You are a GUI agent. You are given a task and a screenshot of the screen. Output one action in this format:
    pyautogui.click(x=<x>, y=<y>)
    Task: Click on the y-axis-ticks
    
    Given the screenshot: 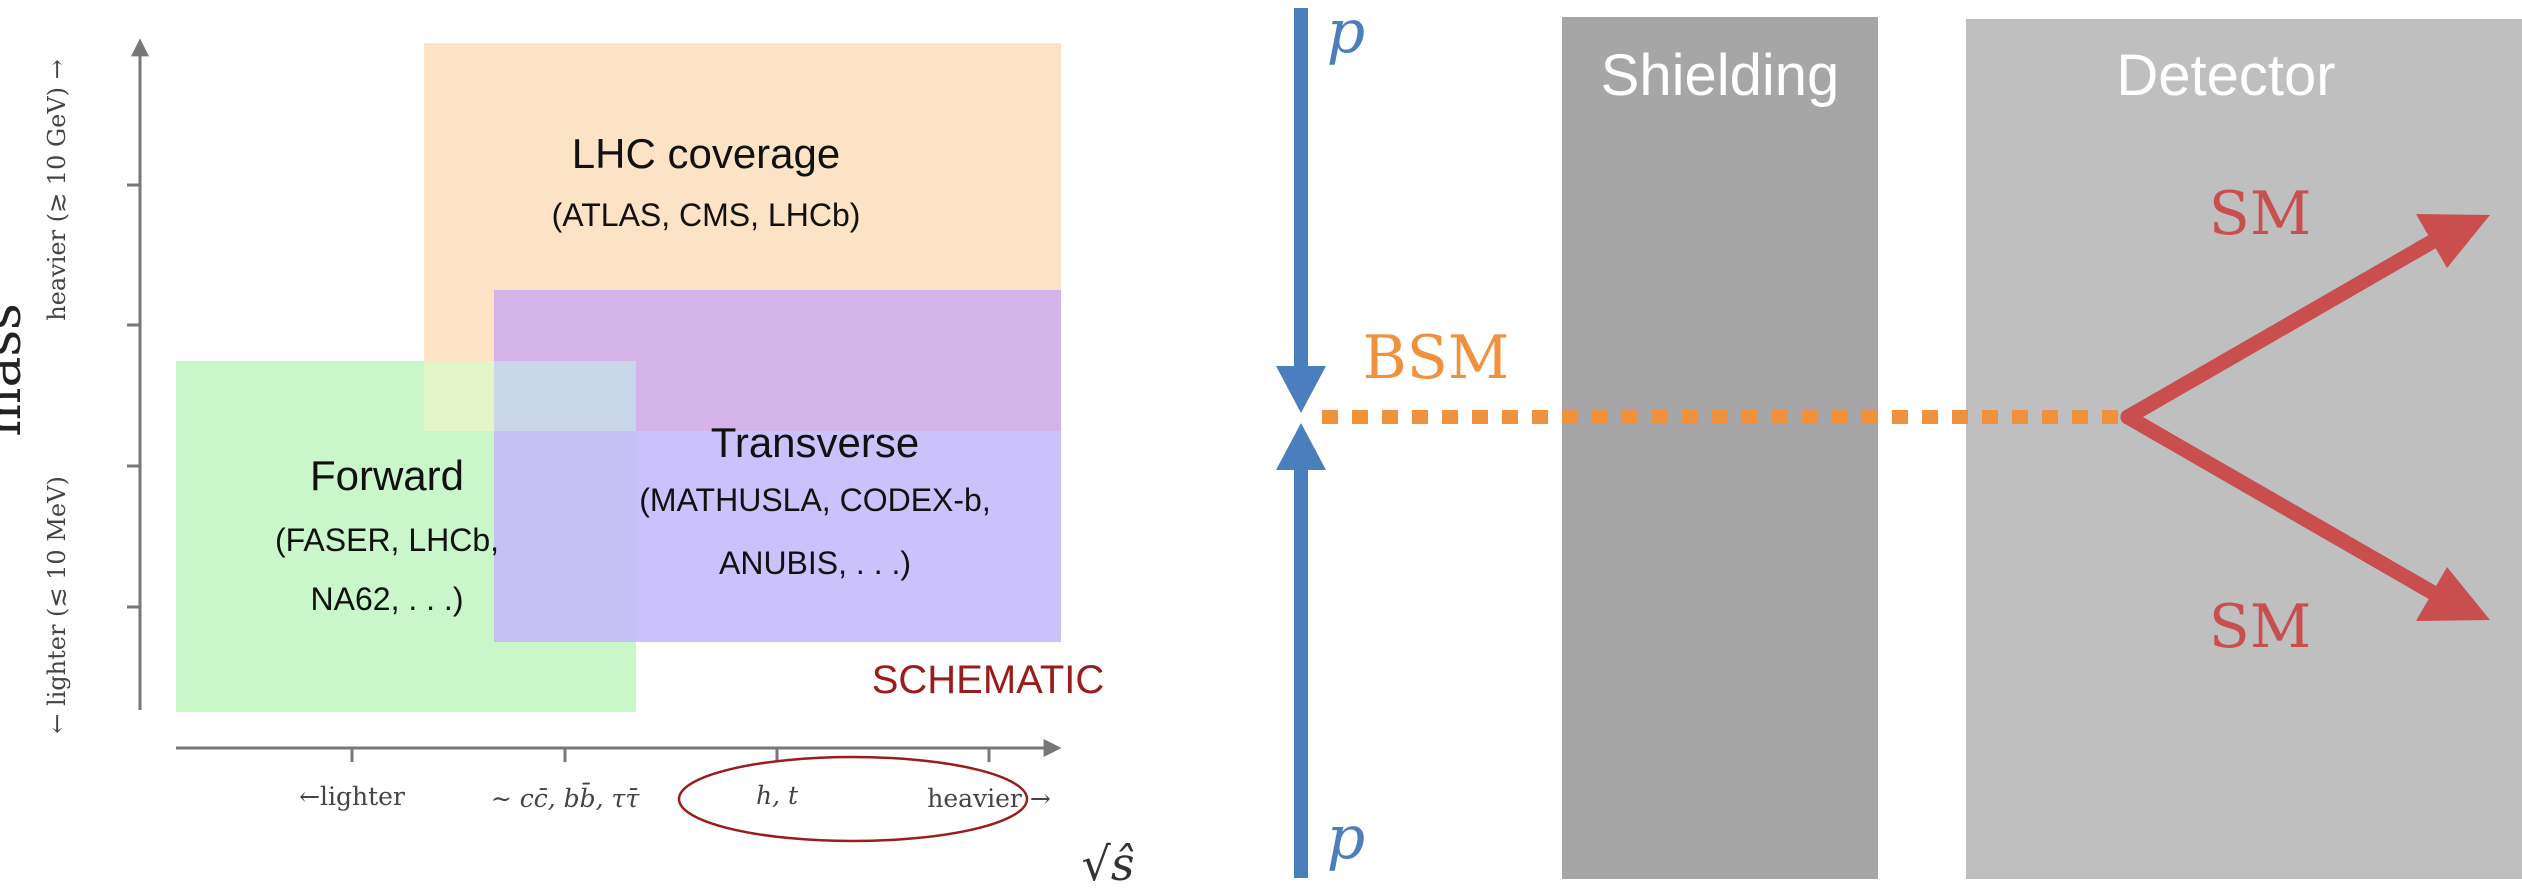 What is the action you would take?
    pyautogui.click(x=133, y=396)
    